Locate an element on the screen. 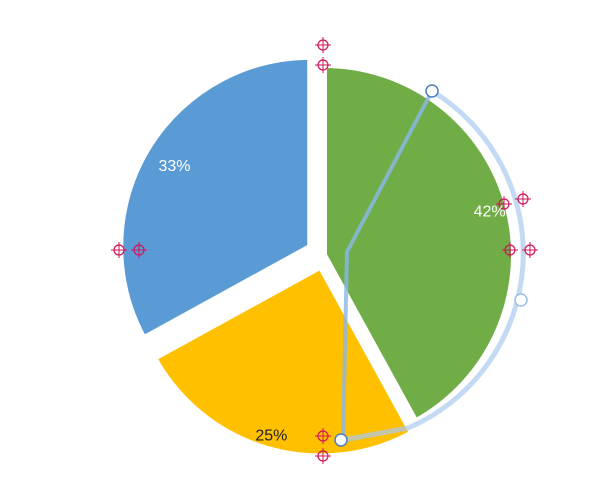 The height and width of the screenshot is (491, 611). data-label: 42% is located at coordinates (490, 212).